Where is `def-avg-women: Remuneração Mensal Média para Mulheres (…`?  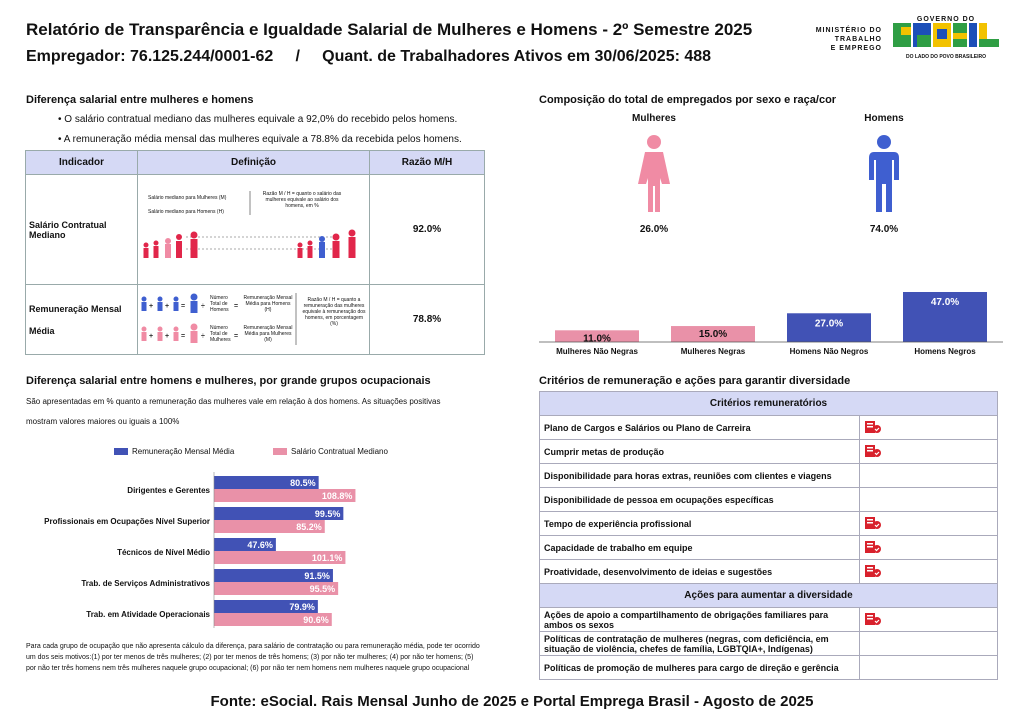 def-avg-women: Remuneração Mensal Média para Mulheres (… is located at coordinates (268, 334).